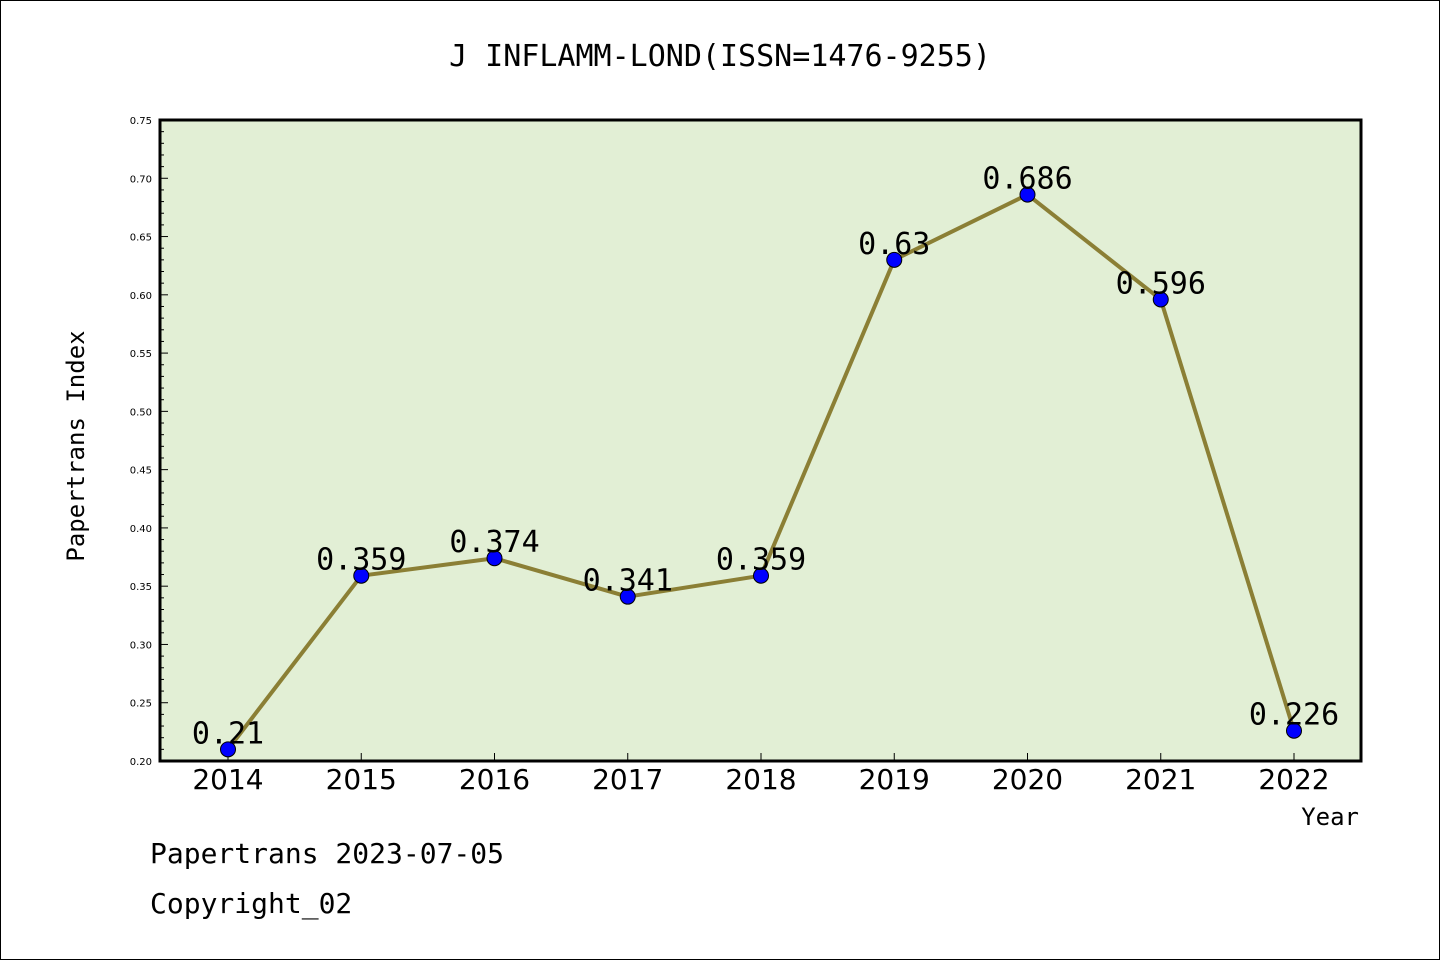 The height and width of the screenshot is (960, 1440). What do you see at coordinates (894, 244) in the screenshot?
I see `data-label: 0.63` at bounding box center [894, 244].